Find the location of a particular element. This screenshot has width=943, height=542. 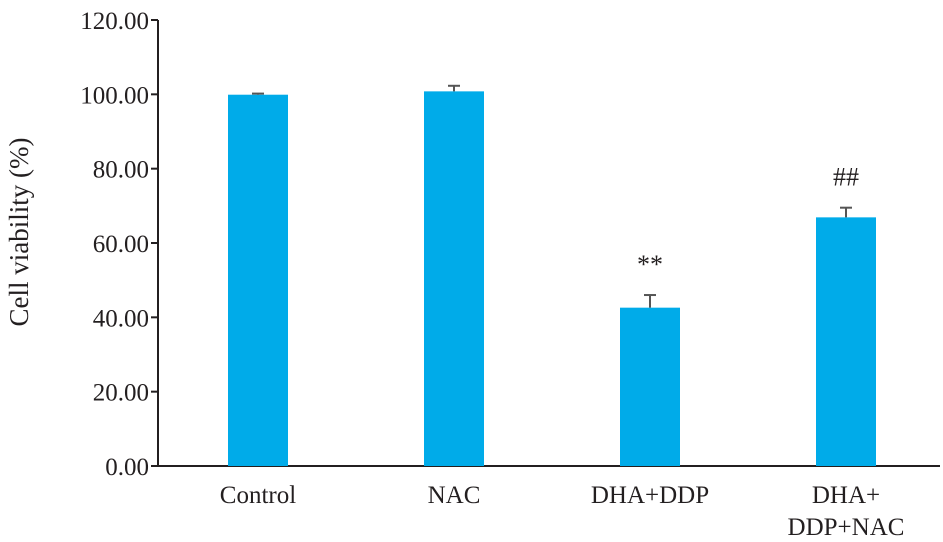

category-label: DDP+NAC is located at coordinates (846, 527).